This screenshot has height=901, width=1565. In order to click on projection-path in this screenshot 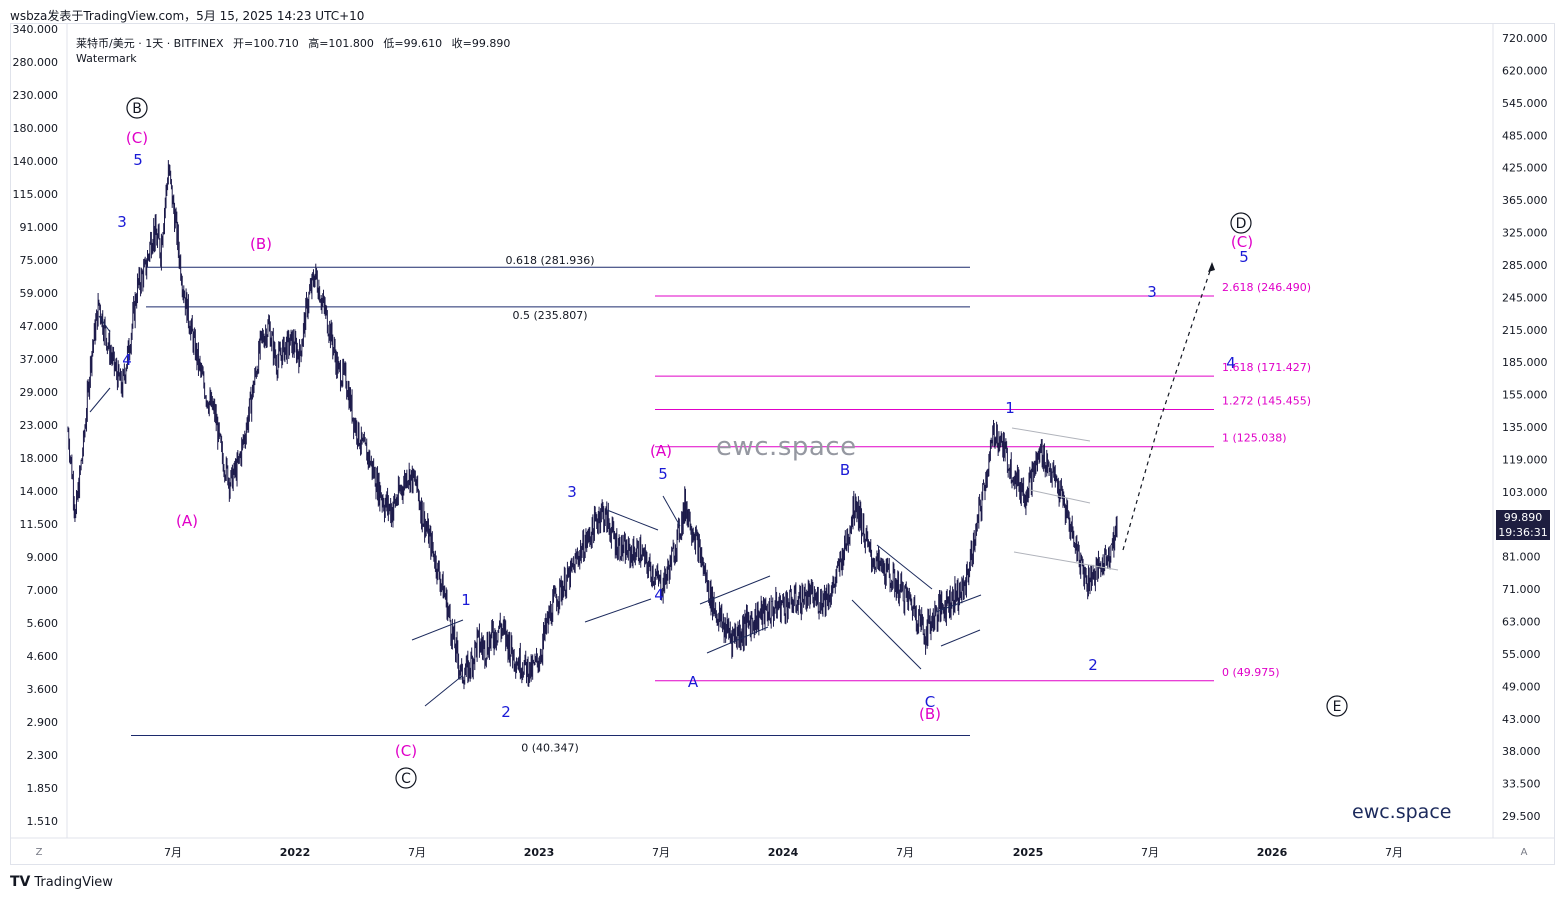, I will do `click(1167, 407)`.